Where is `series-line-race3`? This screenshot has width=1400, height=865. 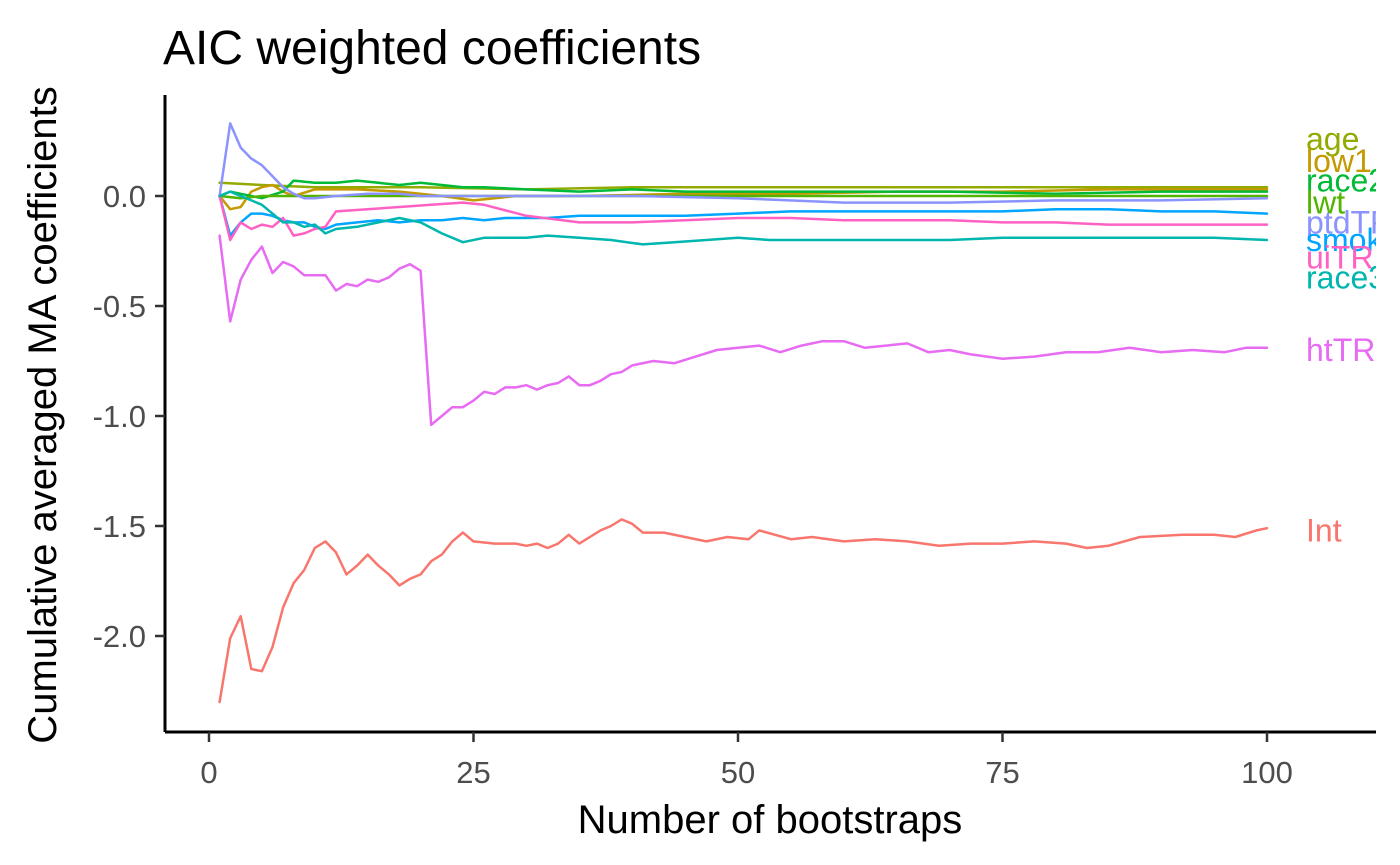 series-line-race3 is located at coordinates (743, 218).